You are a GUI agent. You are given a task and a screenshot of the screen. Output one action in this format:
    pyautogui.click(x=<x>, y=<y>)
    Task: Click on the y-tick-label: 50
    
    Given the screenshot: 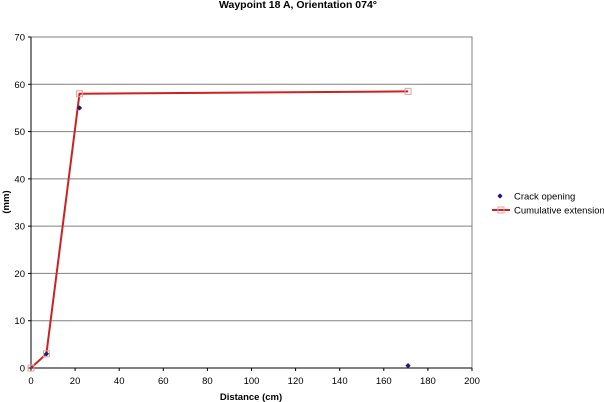 What is the action you would take?
    pyautogui.click(x=19, y=132)
    